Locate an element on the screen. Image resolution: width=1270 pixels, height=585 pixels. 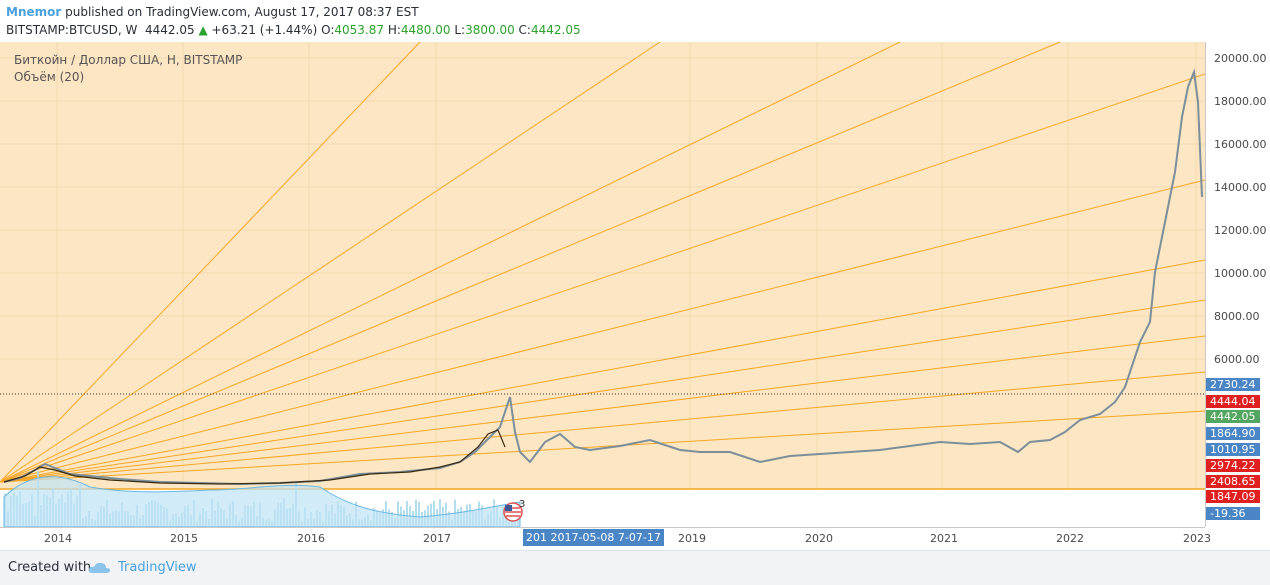
price-label: 1847.09 is located at coordinates (1233, 496).